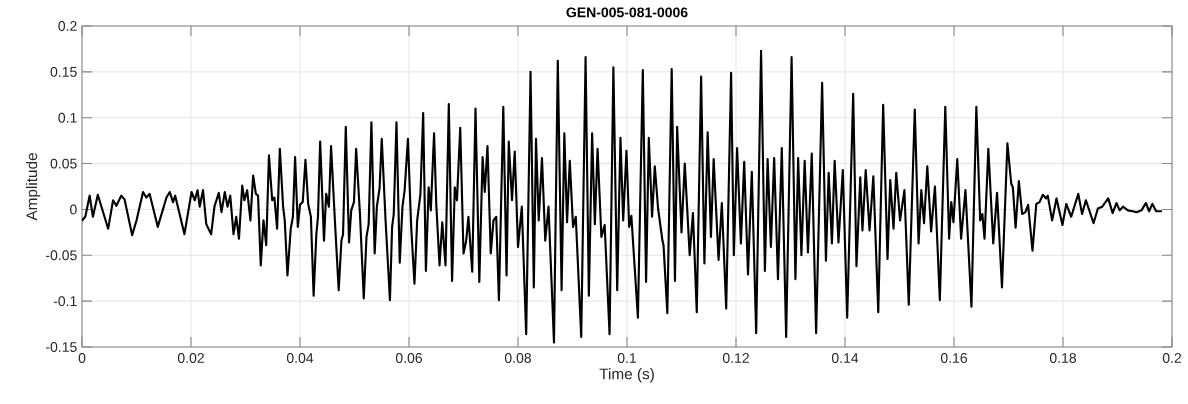 The width and height of the screenshot is (1188, 404). Describe the element at coordinates (409, 358) in the screenshot. I see `x-tick-label: 0.06` at that location.